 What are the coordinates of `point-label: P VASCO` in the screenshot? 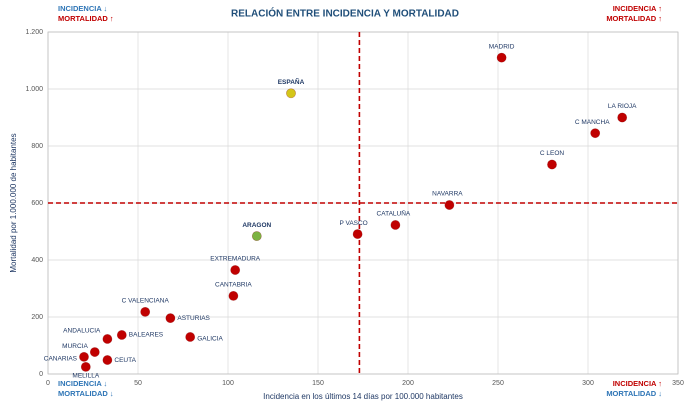 It's located at (353, 223).